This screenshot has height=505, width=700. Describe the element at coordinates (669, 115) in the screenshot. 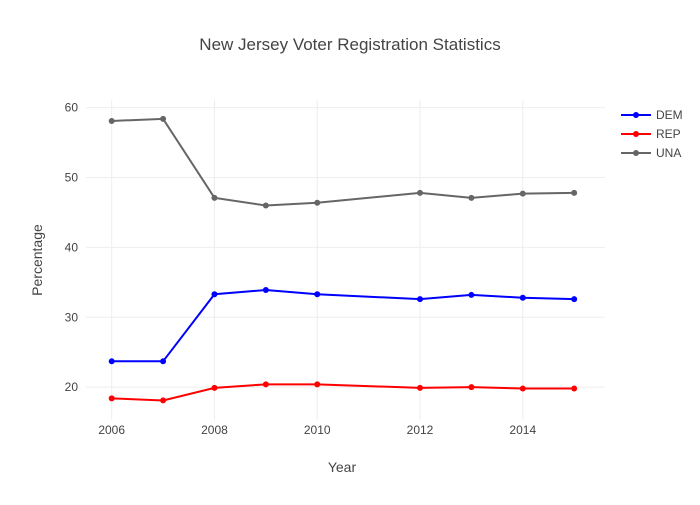

I see `legend-label-dem: DEM` at that location.